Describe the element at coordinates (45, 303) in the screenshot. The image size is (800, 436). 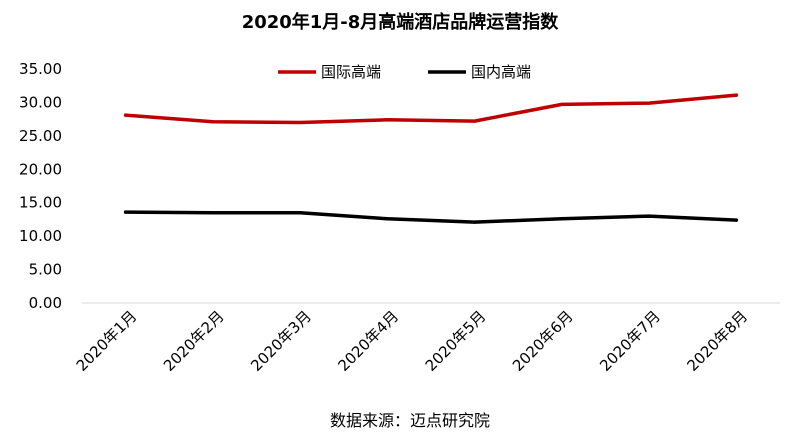
I see `y-tick-label: 0.00` at that location.